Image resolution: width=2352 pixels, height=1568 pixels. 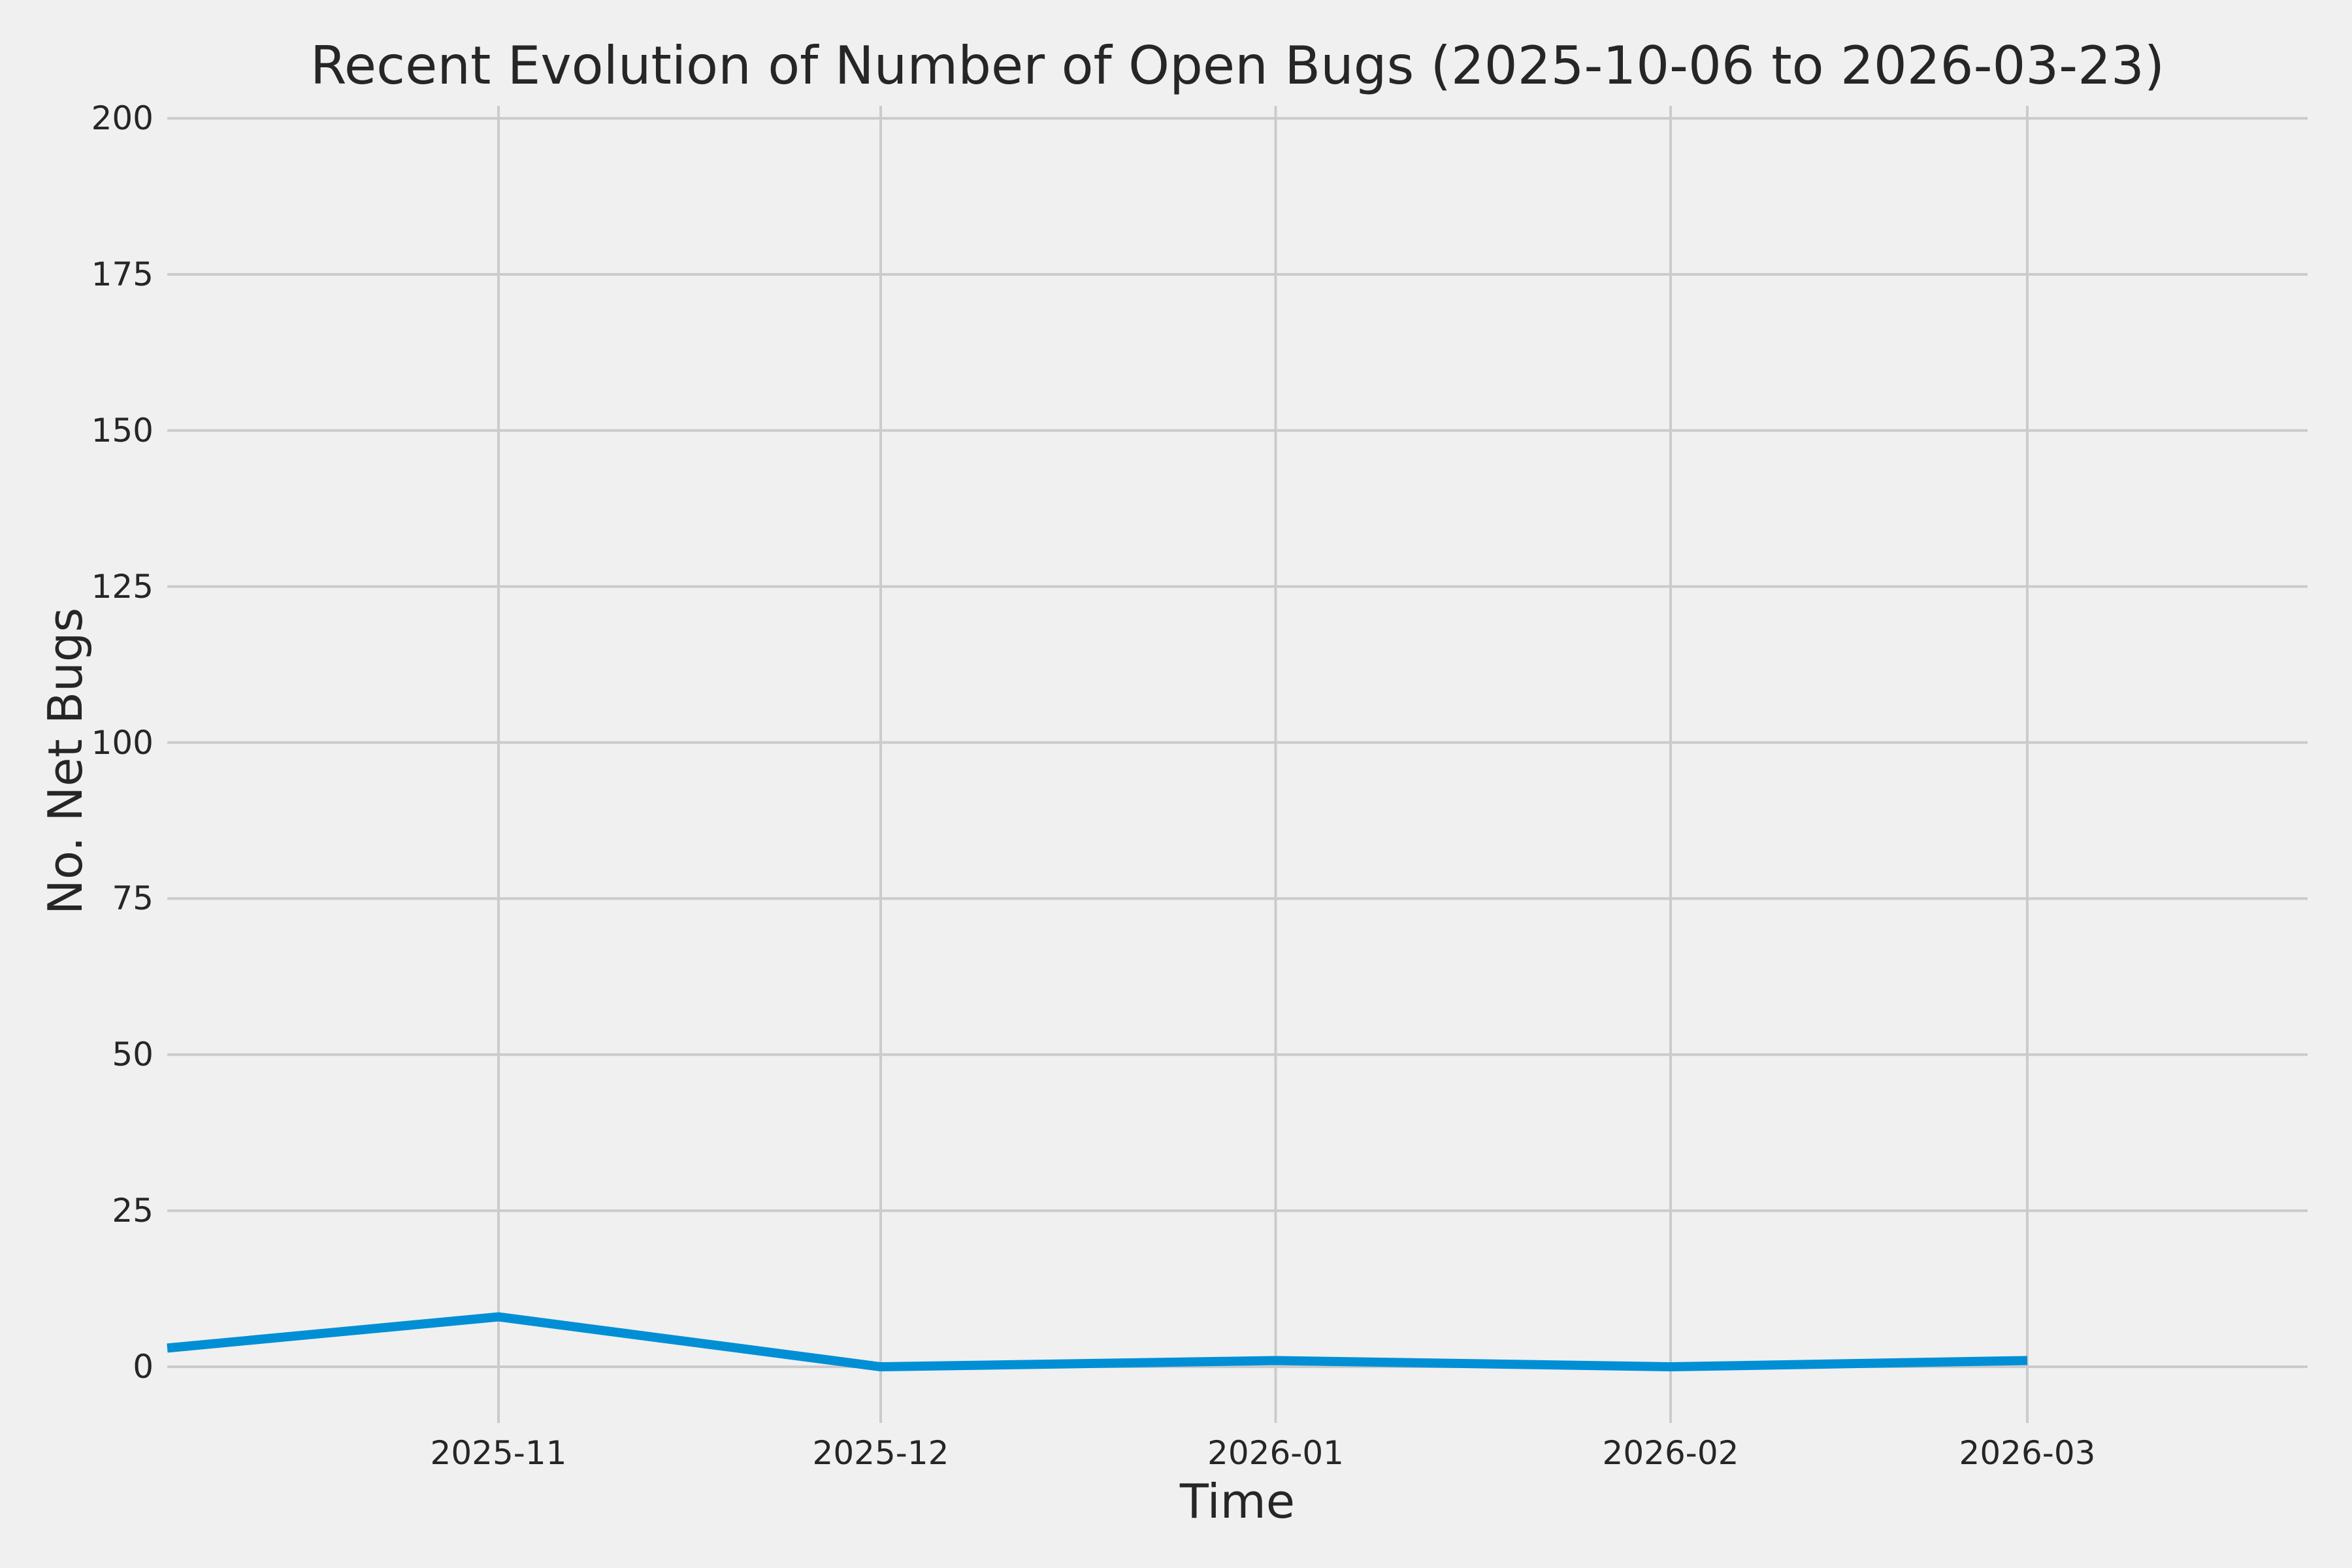 I want to click on x-tick-label: 2026-03, so click(x=2027, y=1453).